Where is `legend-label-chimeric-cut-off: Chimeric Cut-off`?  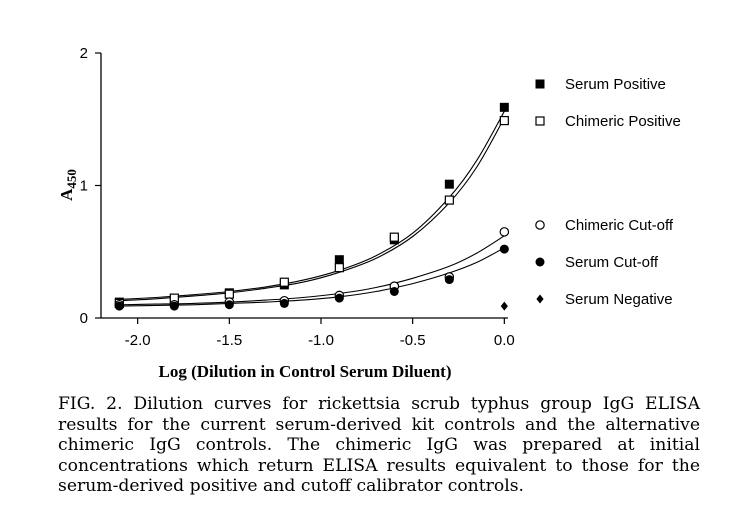 legend-label-chimeric-cut-off: Chimeric Cut-off is located at coordinates (619, 225).